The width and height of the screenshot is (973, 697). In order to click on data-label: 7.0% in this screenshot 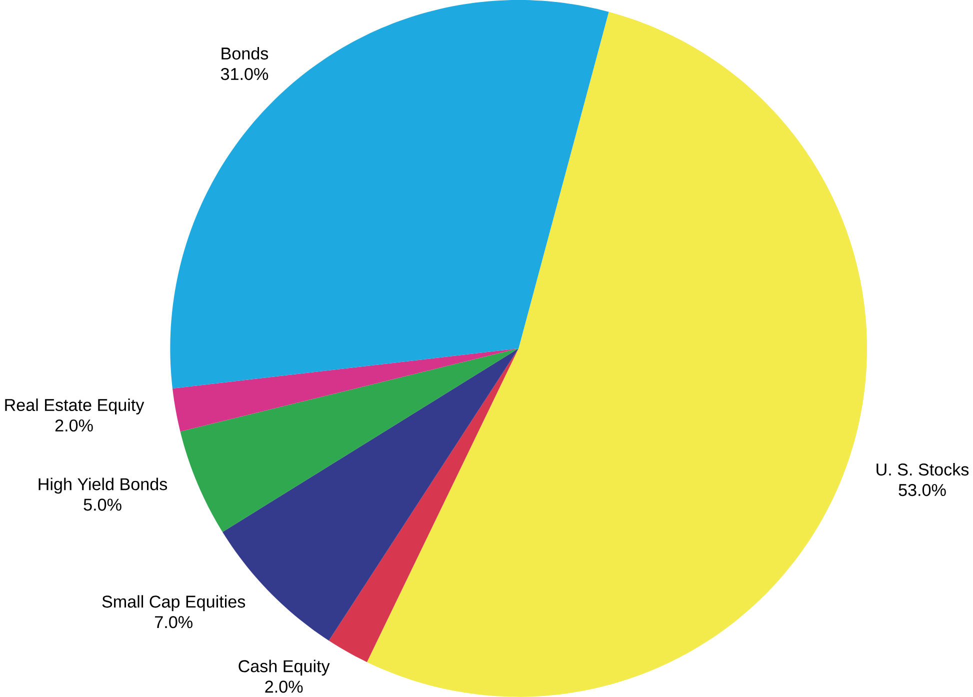, I will do `click(173, 622)`.